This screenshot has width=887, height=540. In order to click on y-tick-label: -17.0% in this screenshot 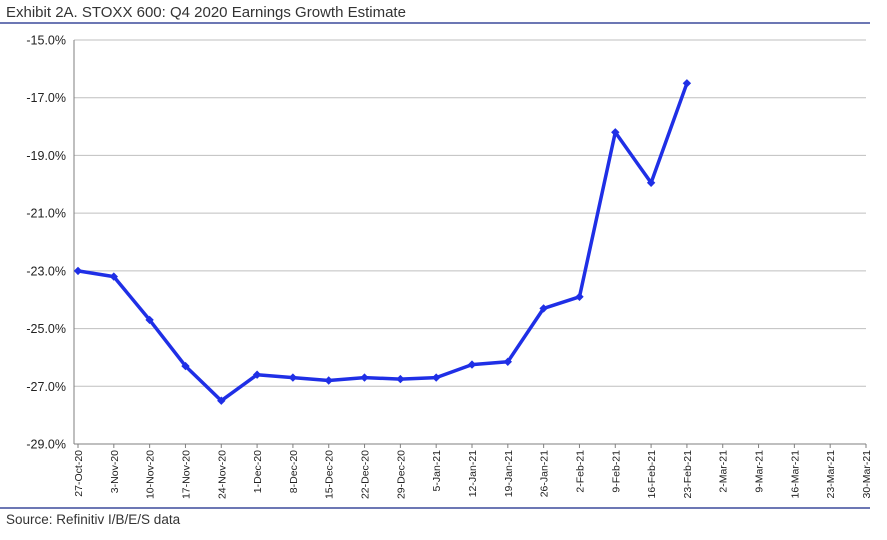, I will do `click(46, 98)`.